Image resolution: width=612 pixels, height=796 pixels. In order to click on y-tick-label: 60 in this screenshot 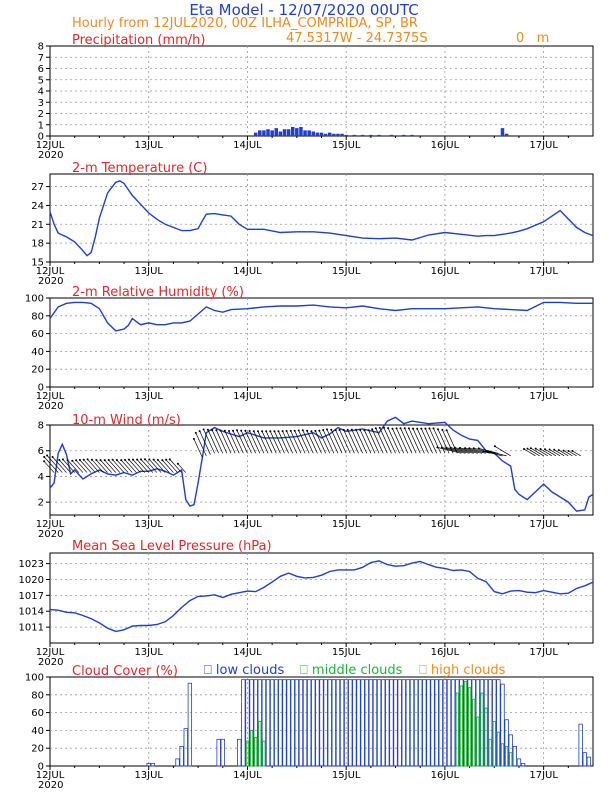, I will do `click(37, 334)`.